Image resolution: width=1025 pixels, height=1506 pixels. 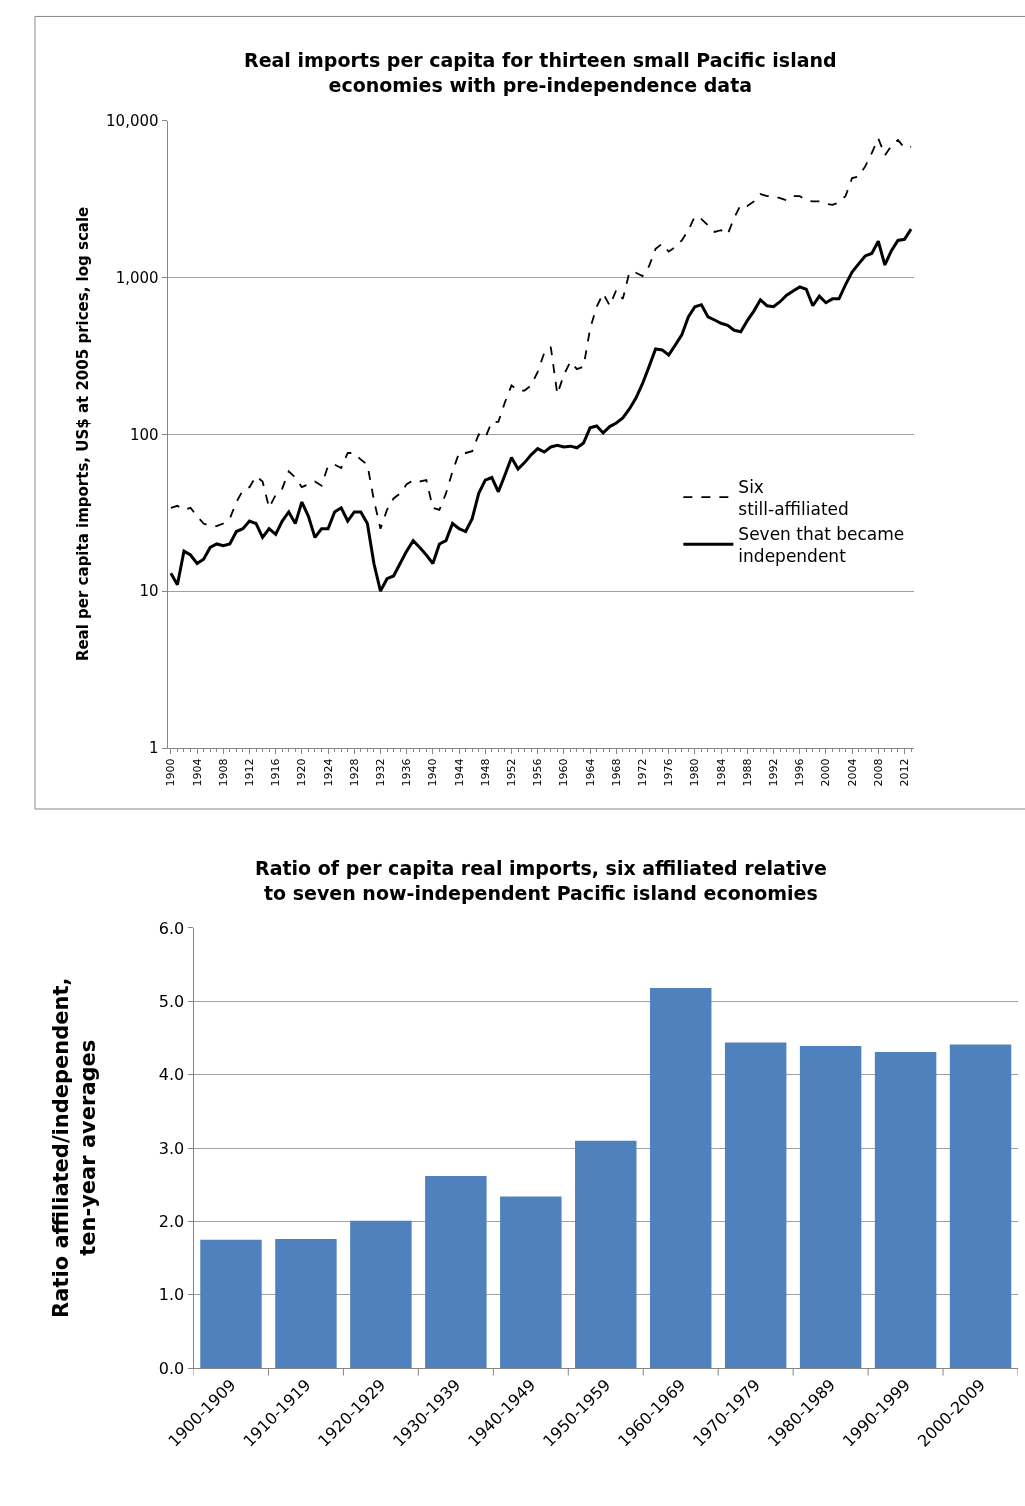 I want to click on x-tick-label: 1900, so click(x=171, y=772).